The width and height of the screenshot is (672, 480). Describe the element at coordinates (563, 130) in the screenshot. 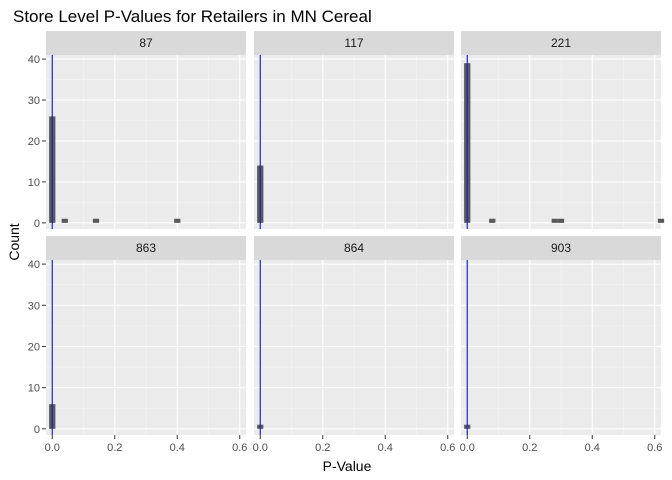

I see `facet-panel-221: 221` at that location.